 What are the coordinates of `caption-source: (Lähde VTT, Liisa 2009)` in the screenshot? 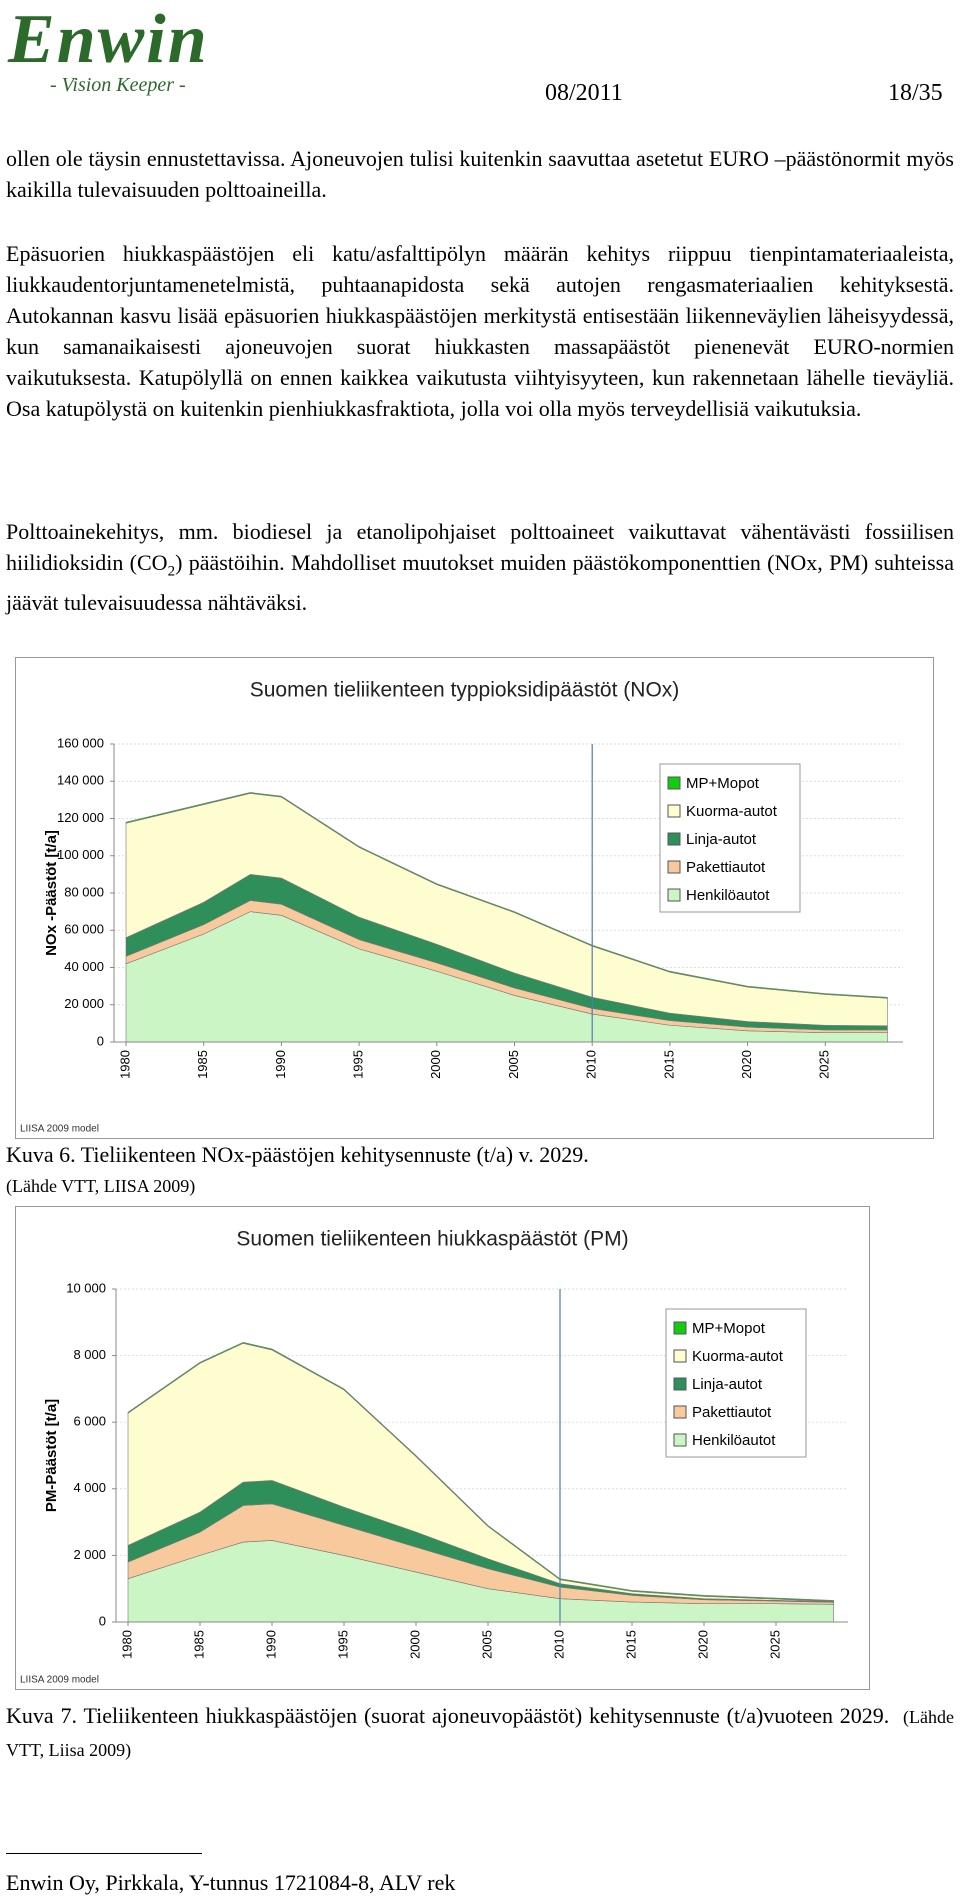 It's located at (480, 1733).